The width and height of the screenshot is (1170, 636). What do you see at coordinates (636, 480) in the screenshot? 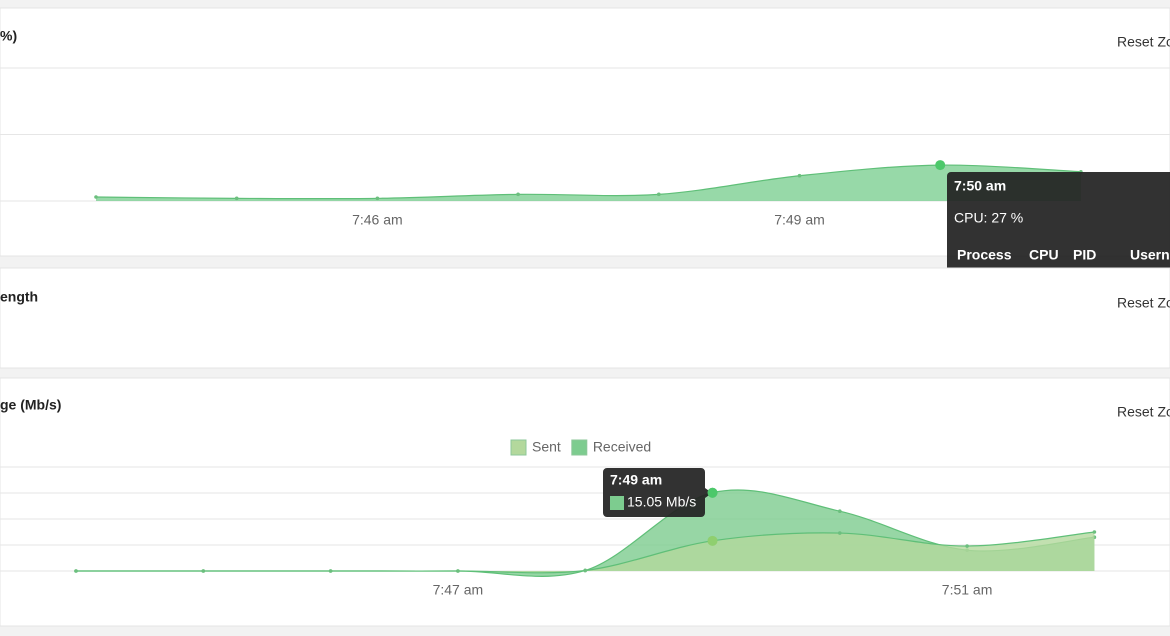
I see `tooltip-title: 7:49 am` at bounding box center [636, 480].